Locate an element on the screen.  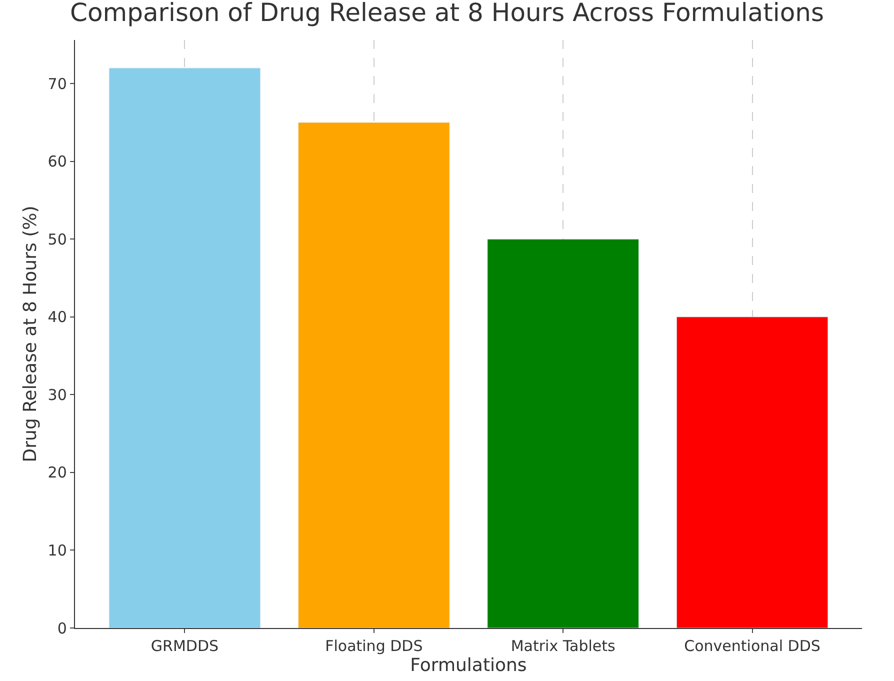
y-tick-label: 10 is located at coordinates (57, 550).